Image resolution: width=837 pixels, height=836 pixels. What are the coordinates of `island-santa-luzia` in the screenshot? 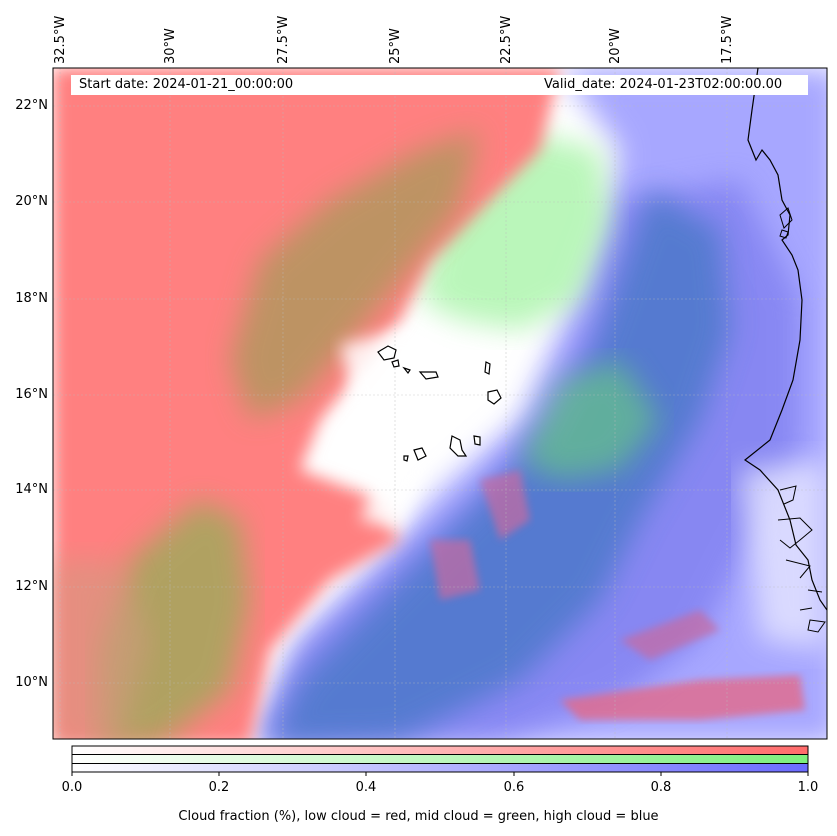 It's located at (406, 370).